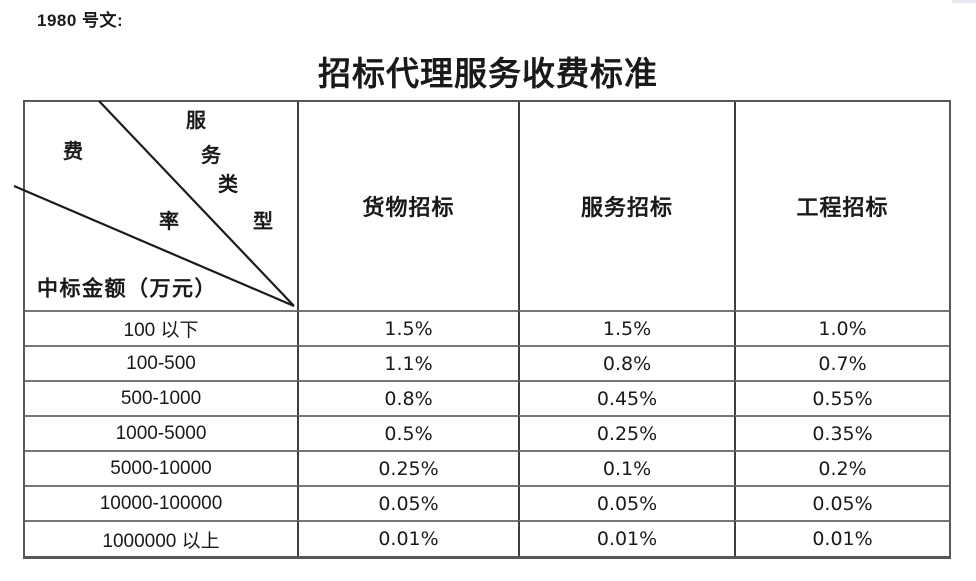  I want to click on service-type-label-char: 服, so click(196, 121).